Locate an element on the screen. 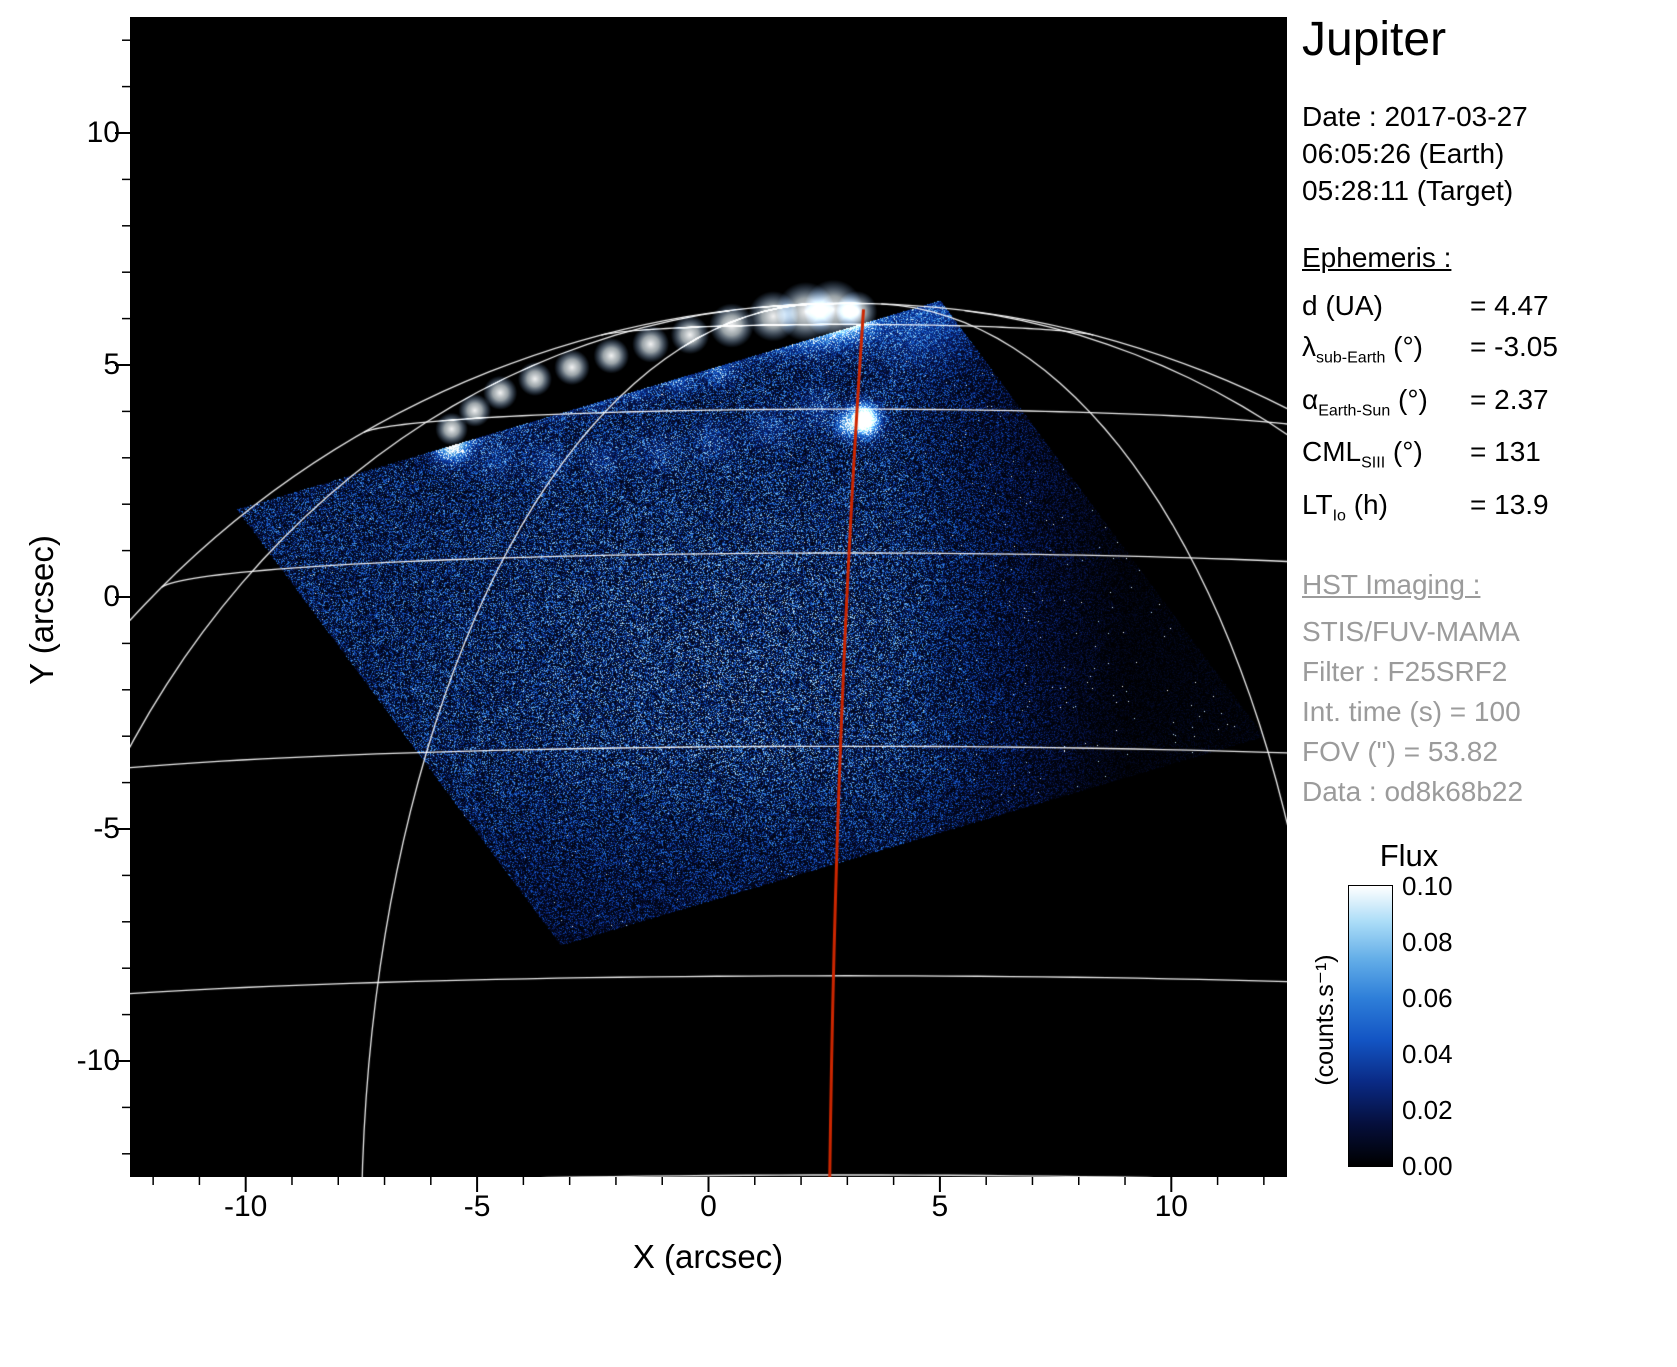  date-line: Date : 2017-03-27 is located at coordinates (1415, 116).